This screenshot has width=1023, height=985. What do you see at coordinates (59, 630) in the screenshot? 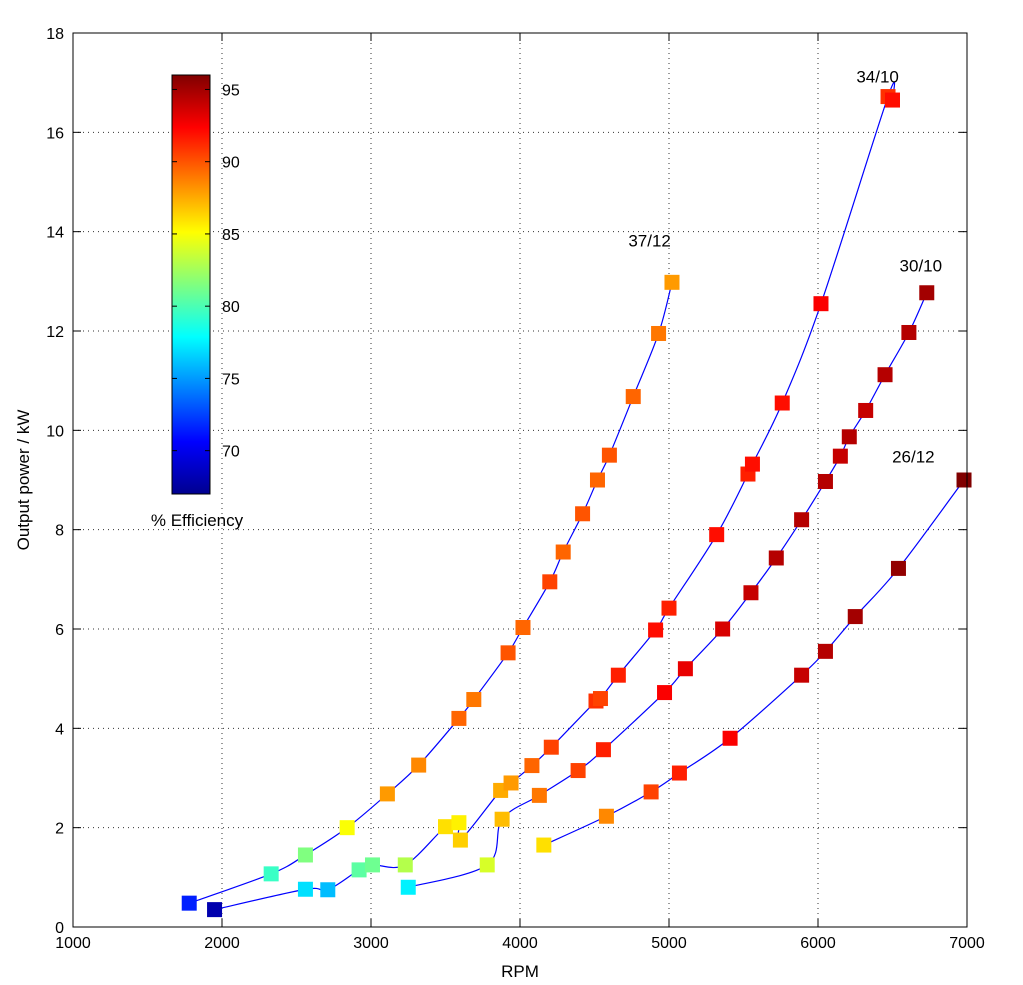
I see `y-tick-label: 6` at bounding box center [59, 630].